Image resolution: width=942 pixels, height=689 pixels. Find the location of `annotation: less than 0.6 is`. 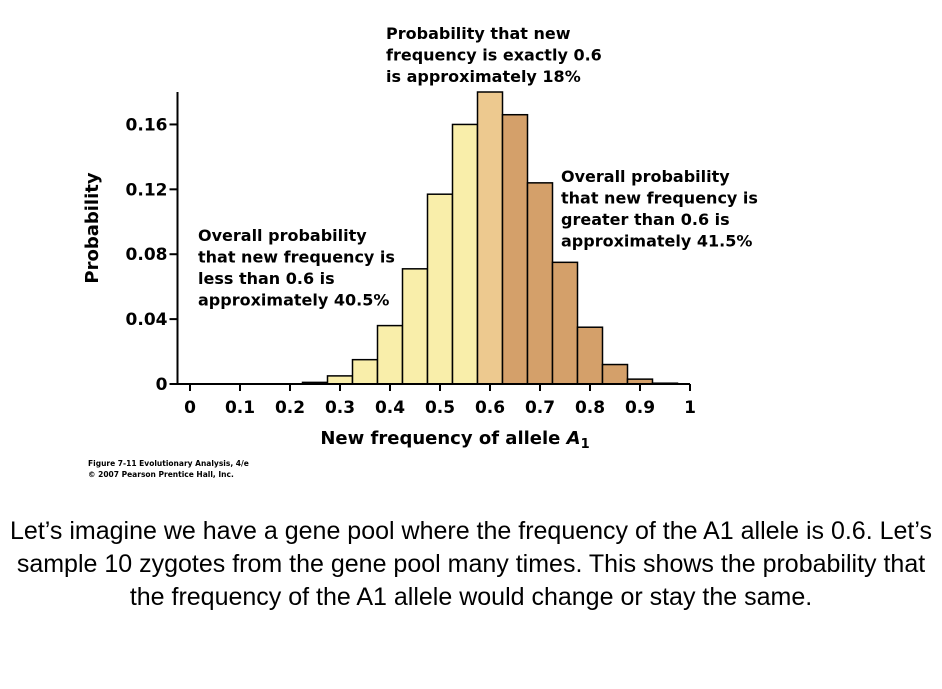

annotation: less than 0.6 is is located at coordinates (266, 278).